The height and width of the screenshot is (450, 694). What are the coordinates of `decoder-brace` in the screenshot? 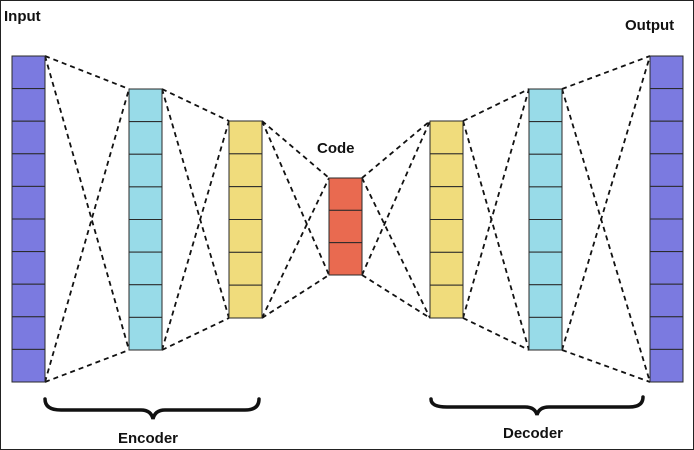 It's located at (537, 405).